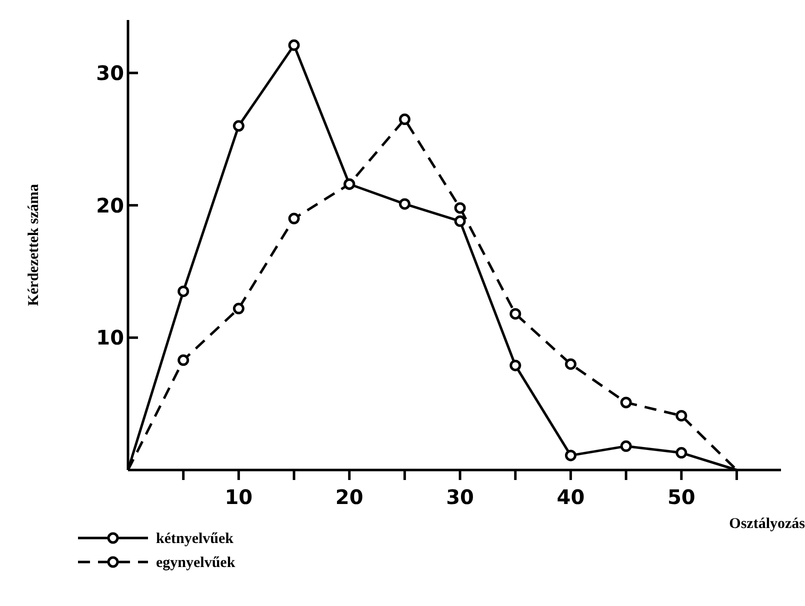 The width and height of the screenshot is (805, 606). What do you see at coordinates (349, 497) in the screenshot?
I see `x-tick-label: 20` at bounding box center [349, 497].